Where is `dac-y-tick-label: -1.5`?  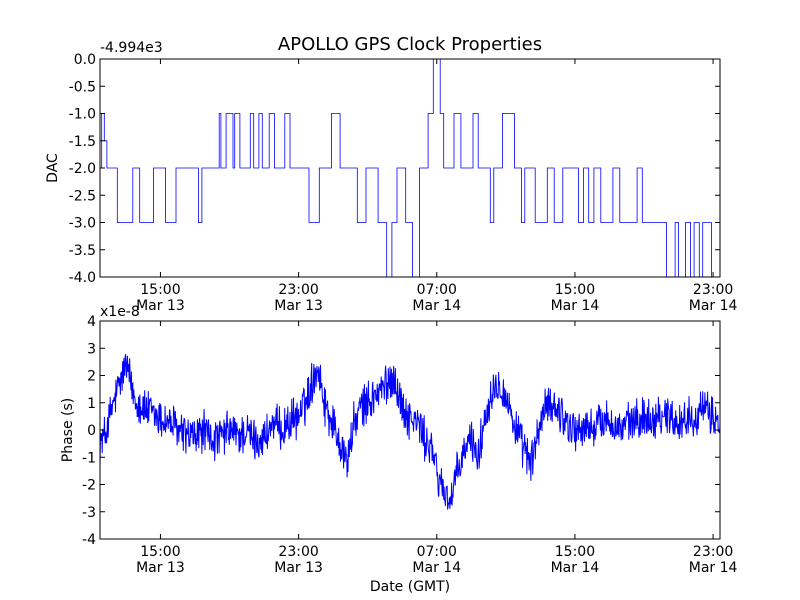
dac-y-tick-label: -1.5 is located at coordinates (82, 142).